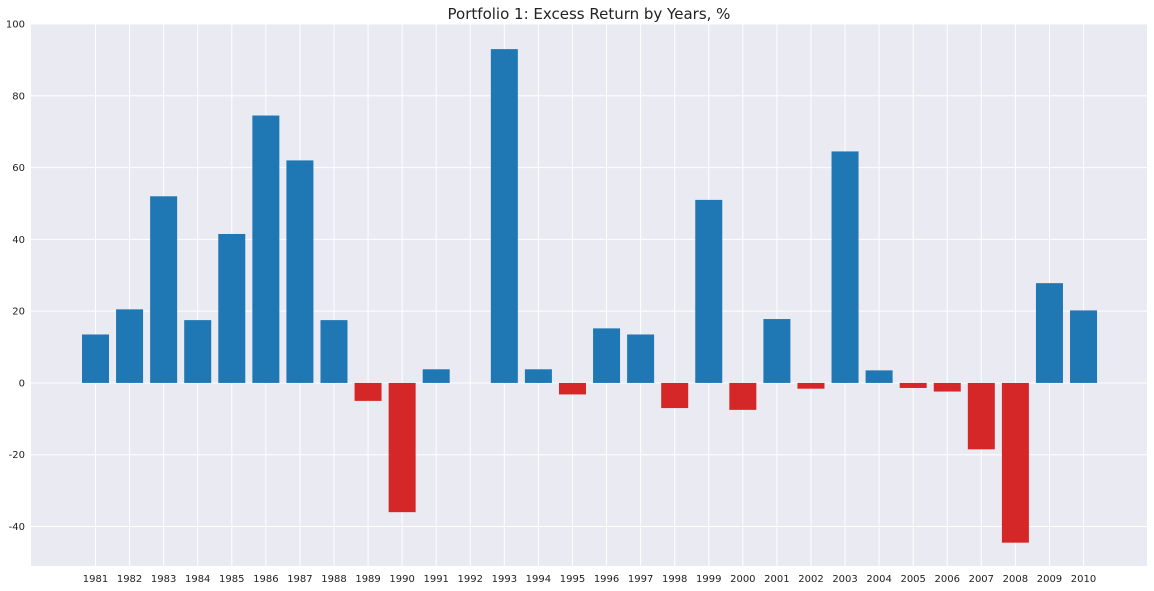  What do you see at coordinates (129, 579) in the screenshot?
I see `x-tick-label: 1982` at bounding box center [129, 579].